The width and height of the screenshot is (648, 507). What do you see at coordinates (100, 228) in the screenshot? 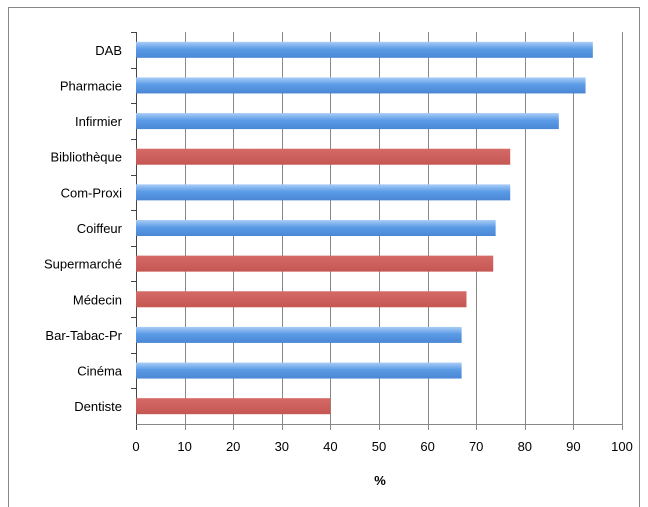
I see `category-label: Coiffeur` at bounding box center [100, 228].